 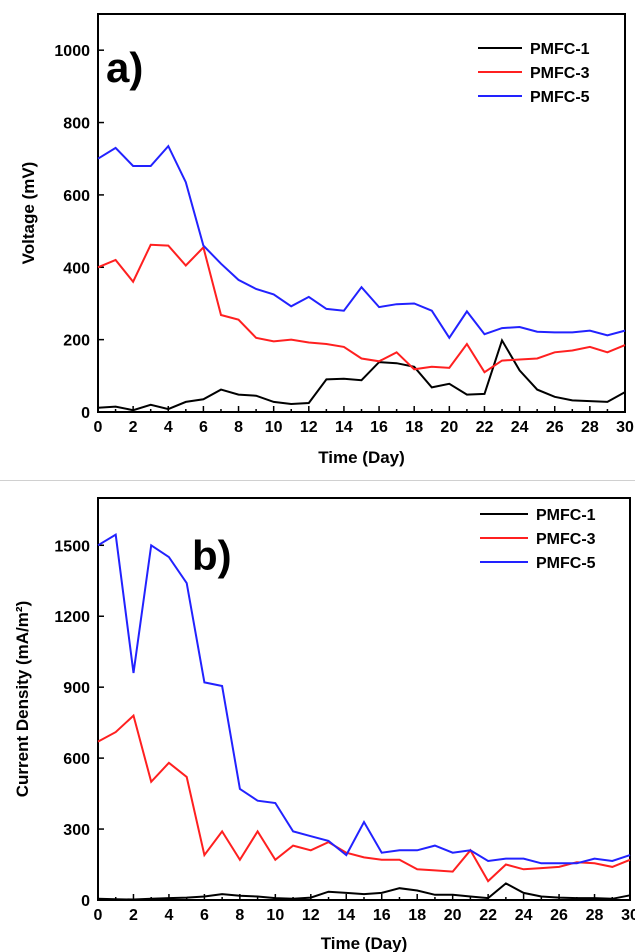 I want to click on y-axis-title: Current Density (mA/m²), so click(x=22, y=699).